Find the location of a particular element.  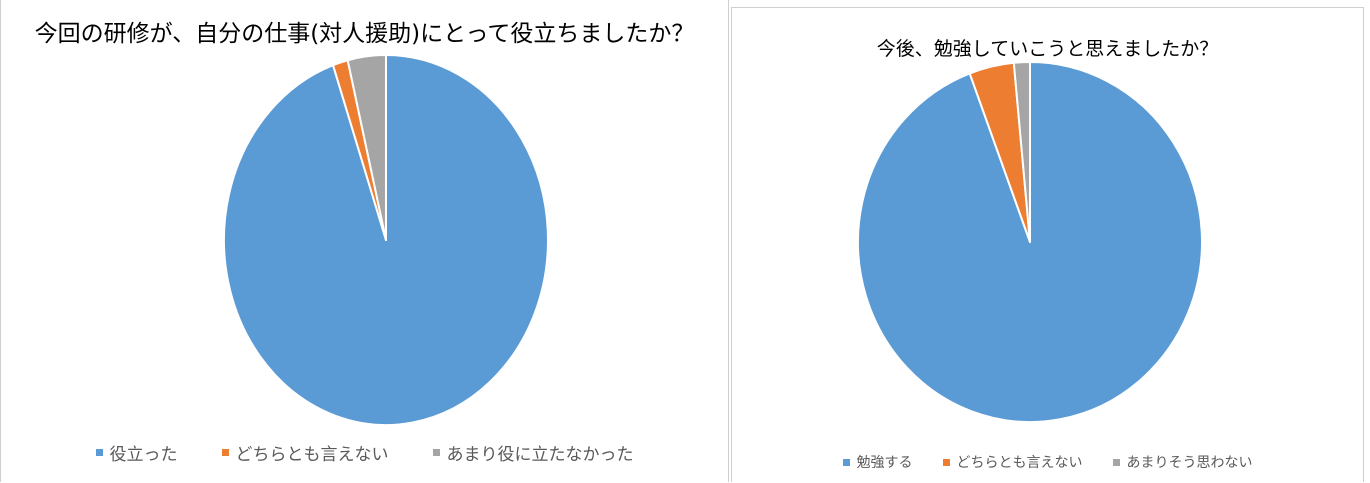

legend-item-not-useful: あまり役に立たなかった is located at coordinates (533, 452).